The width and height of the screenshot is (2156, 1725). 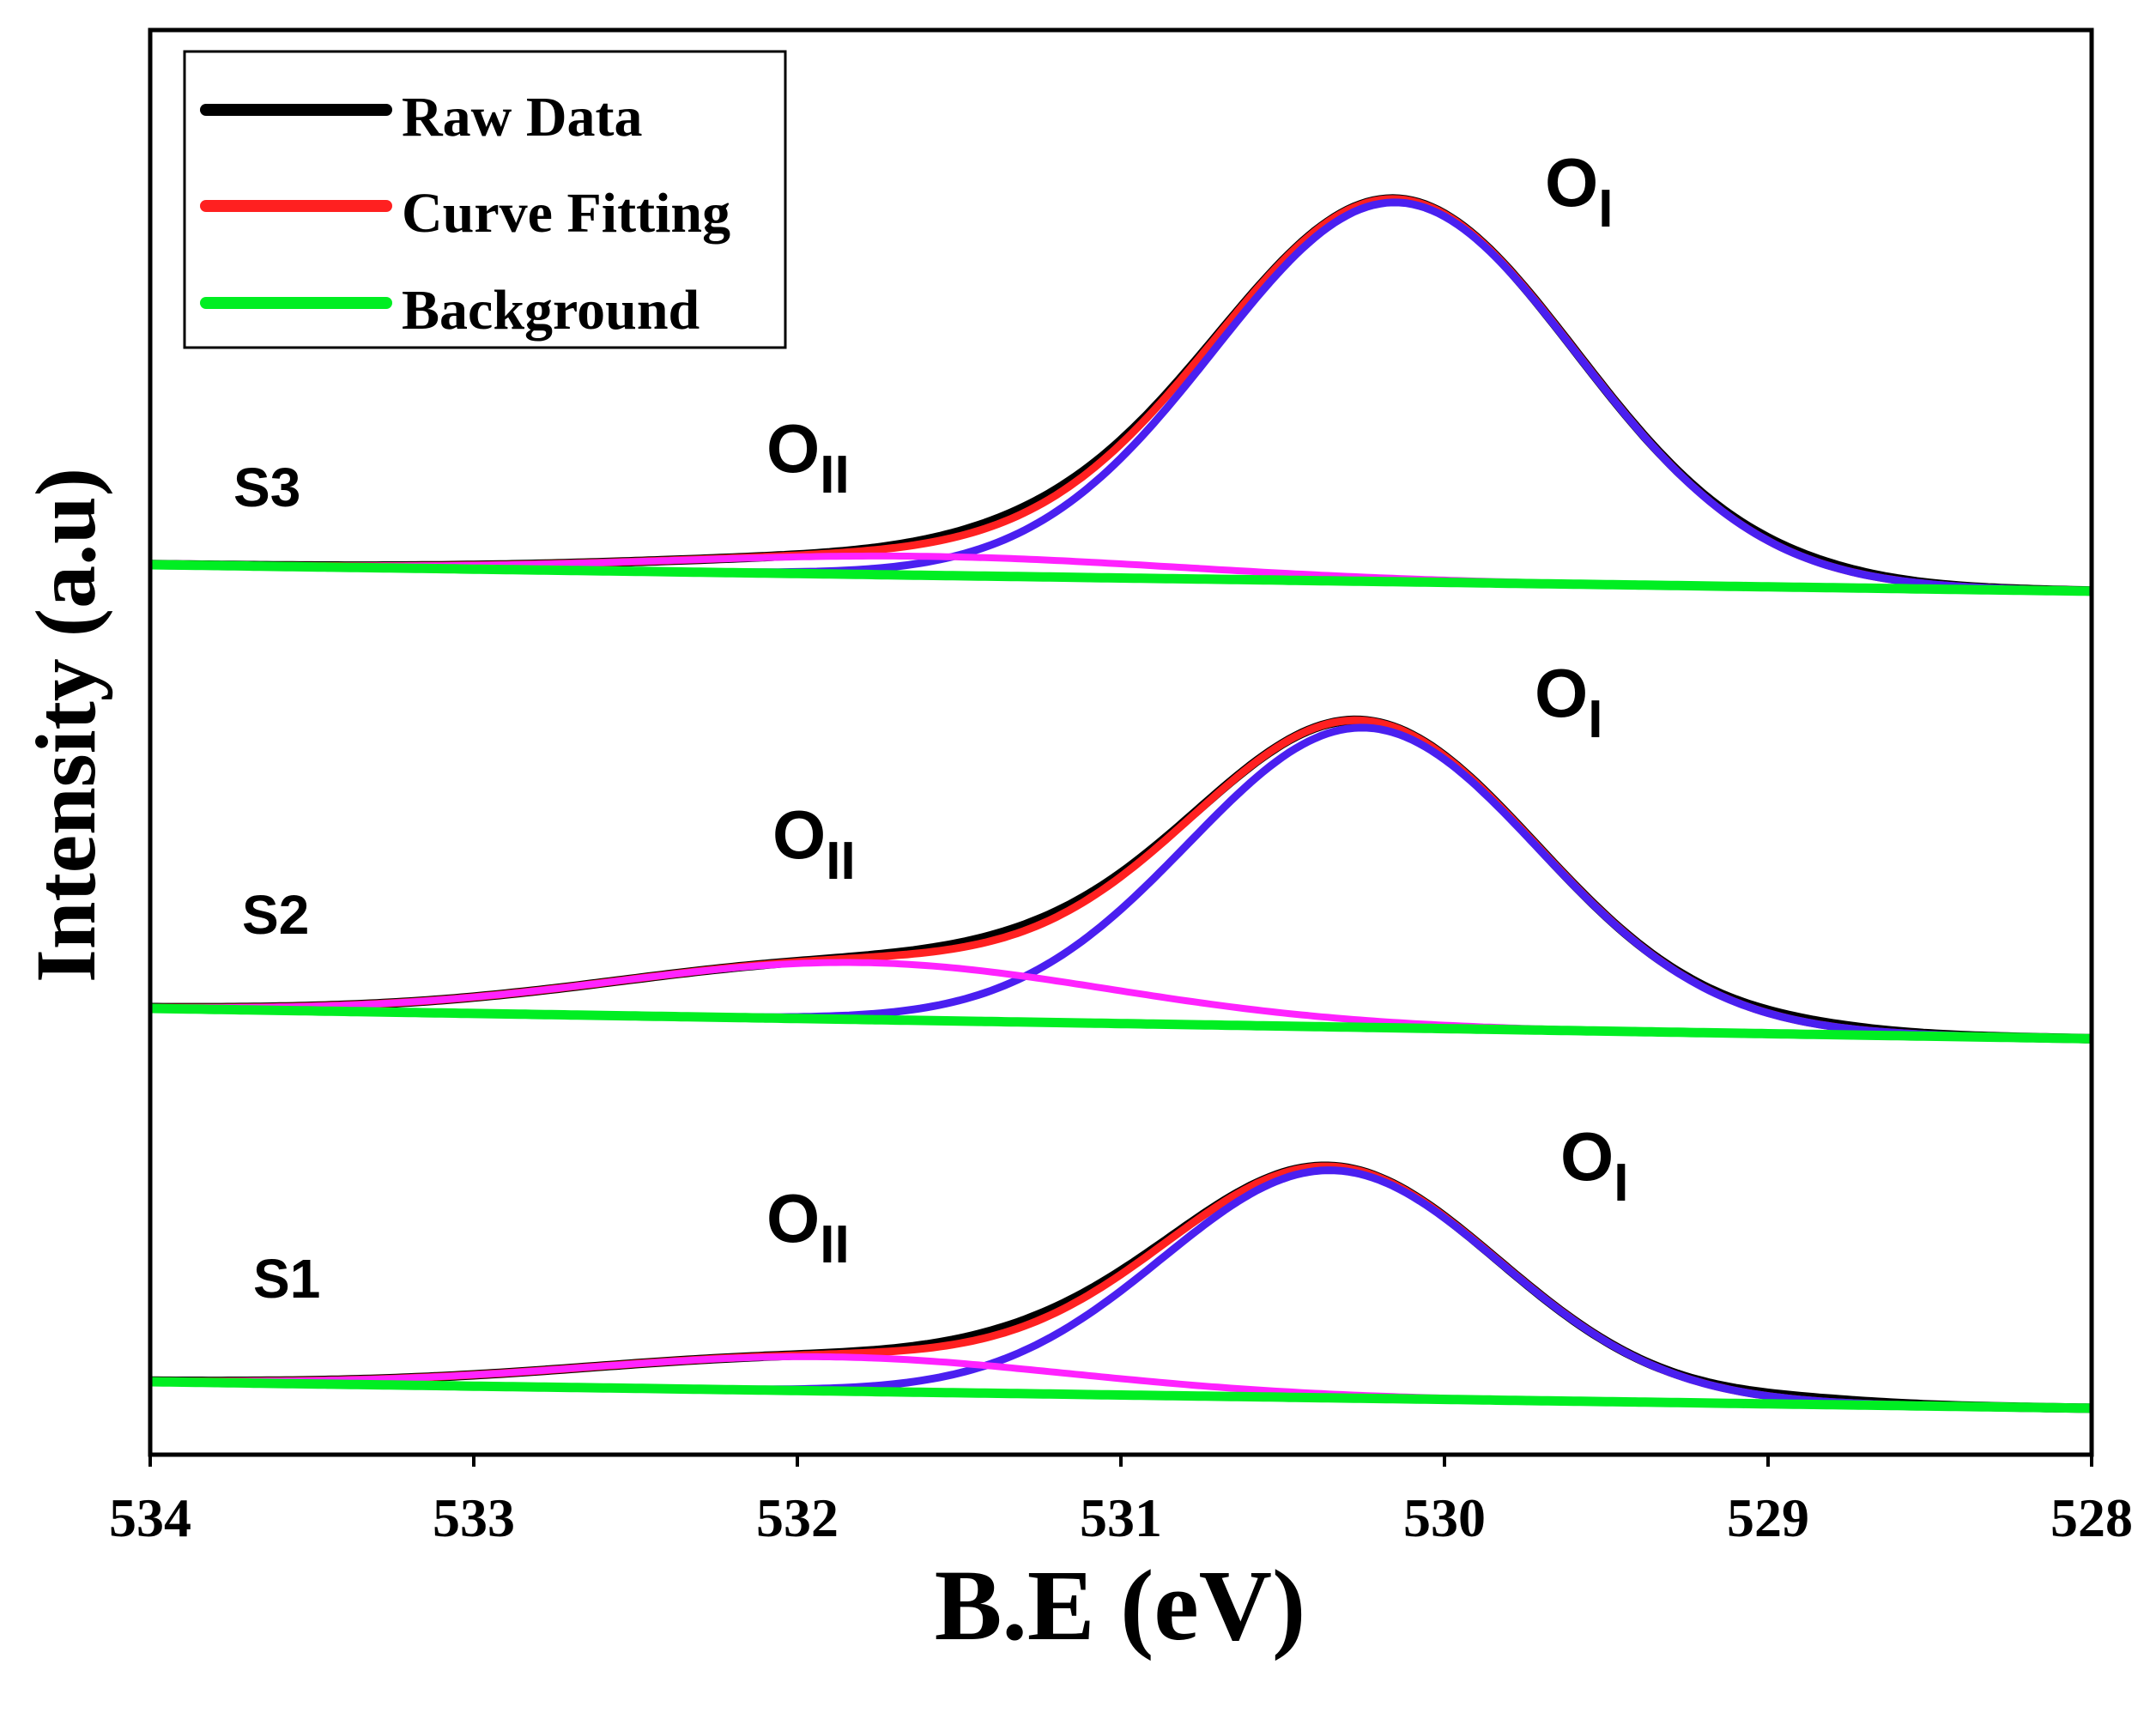 I want to click on x-tick-label: 531, so click(x=1121, y=1517).